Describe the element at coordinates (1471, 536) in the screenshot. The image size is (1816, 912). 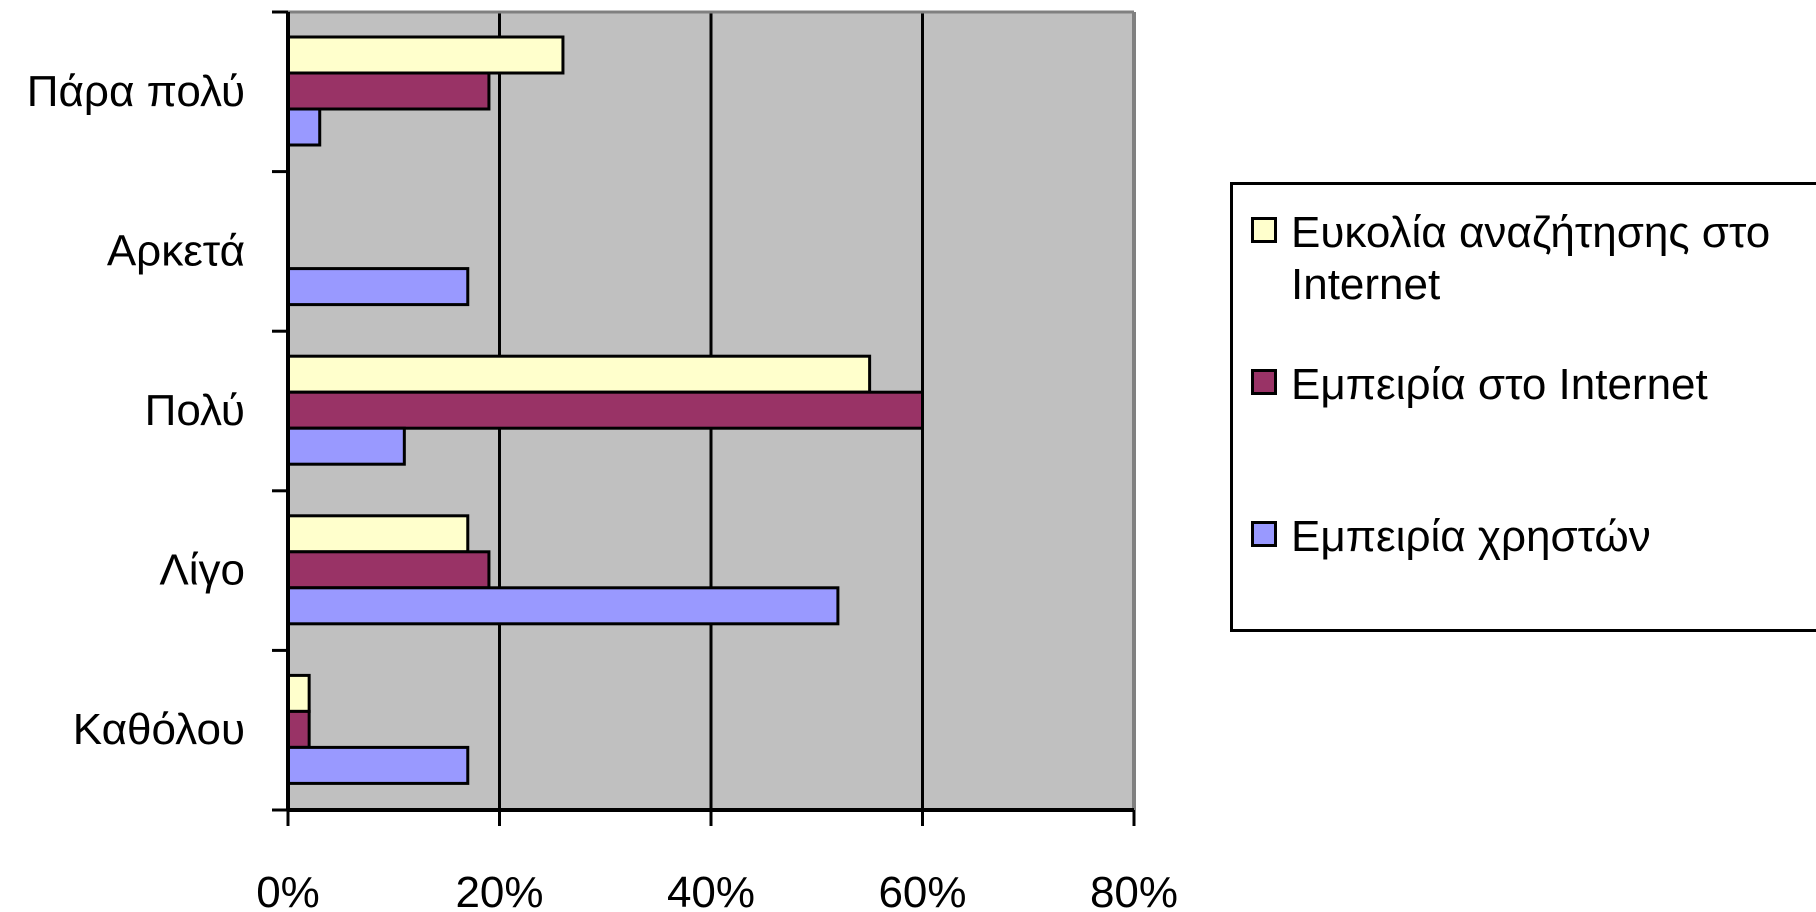
I see `legend-label-user-experience: Εμπειρία χρηστών` at that location.